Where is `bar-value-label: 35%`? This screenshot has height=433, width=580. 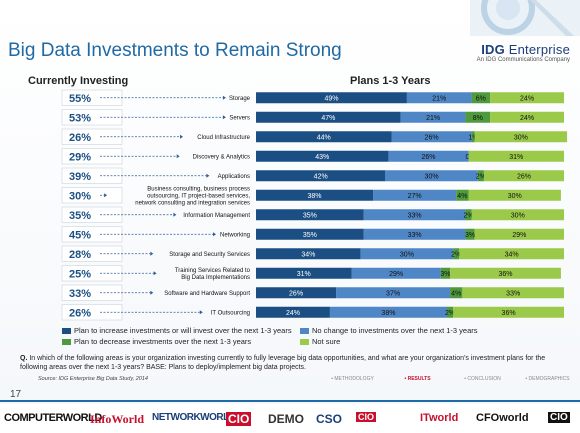
bar-value-label: 35% is located at coordinates (310, 235).